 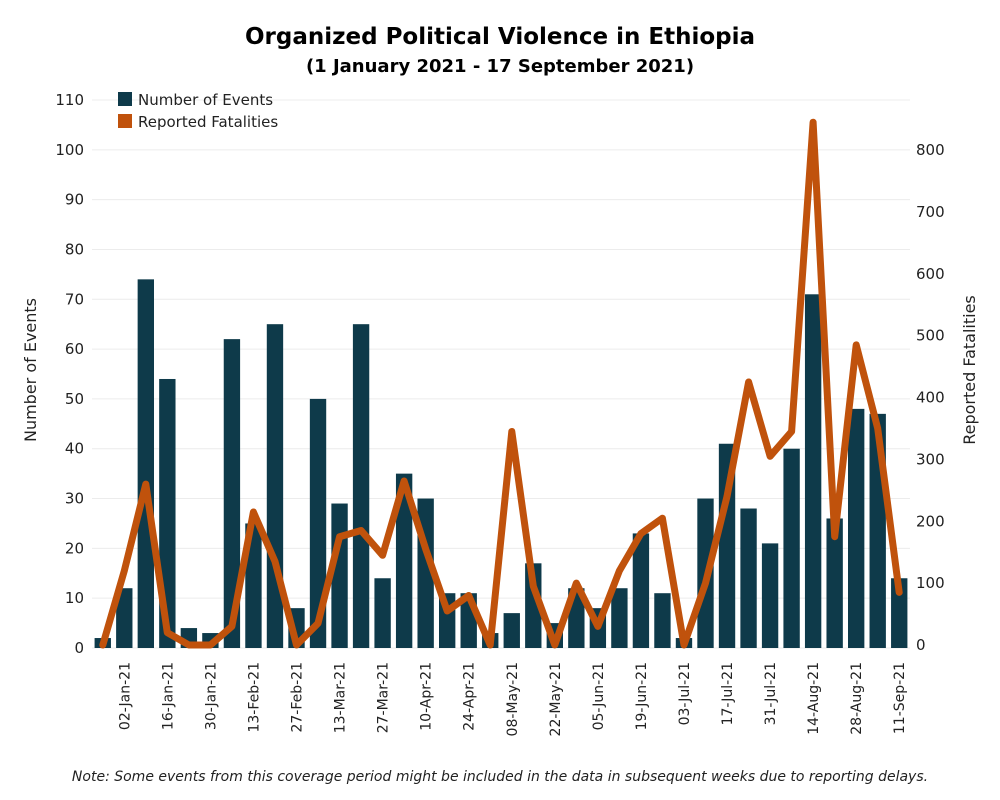 I want to click on x-tick-label: 30-Jan-21, so click(x=211, y=696).